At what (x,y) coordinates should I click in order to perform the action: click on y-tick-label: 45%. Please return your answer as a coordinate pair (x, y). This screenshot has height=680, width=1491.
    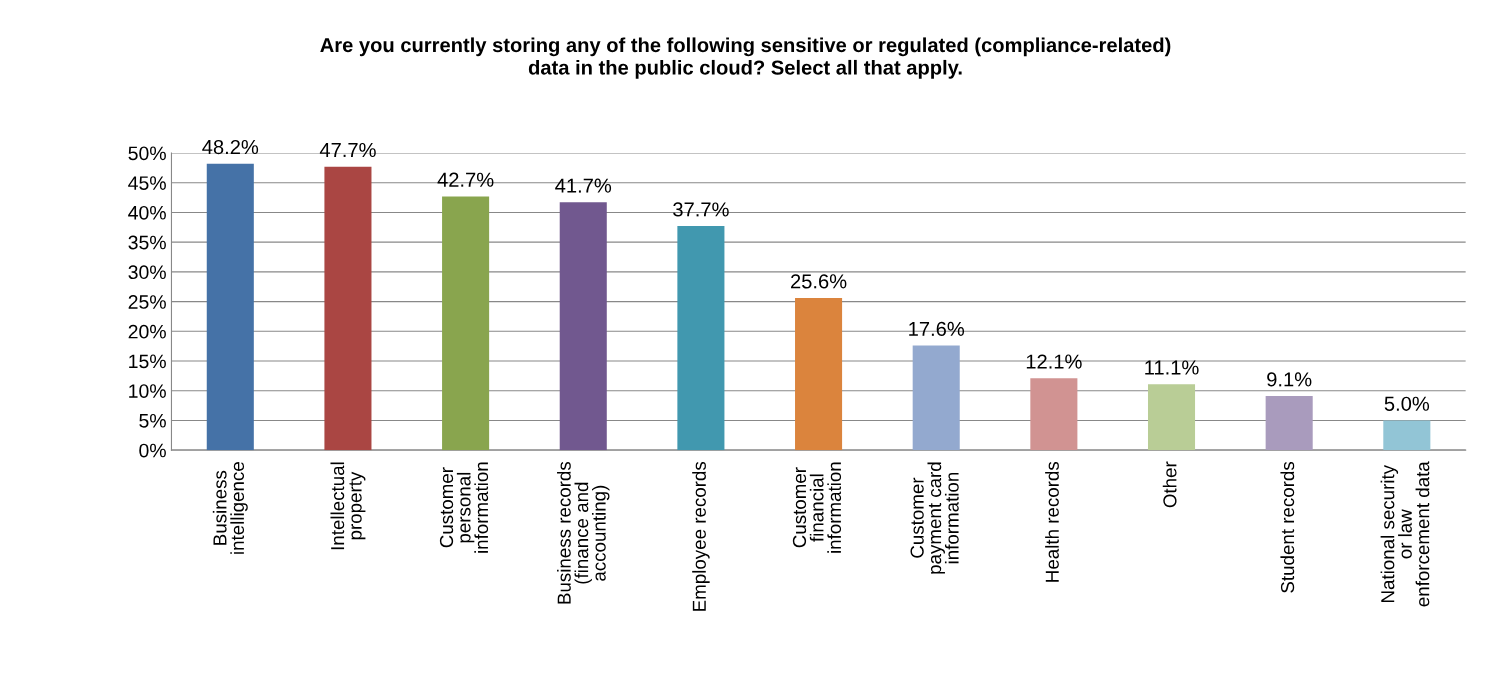
    Looking at the image, I should click on (147, 183).